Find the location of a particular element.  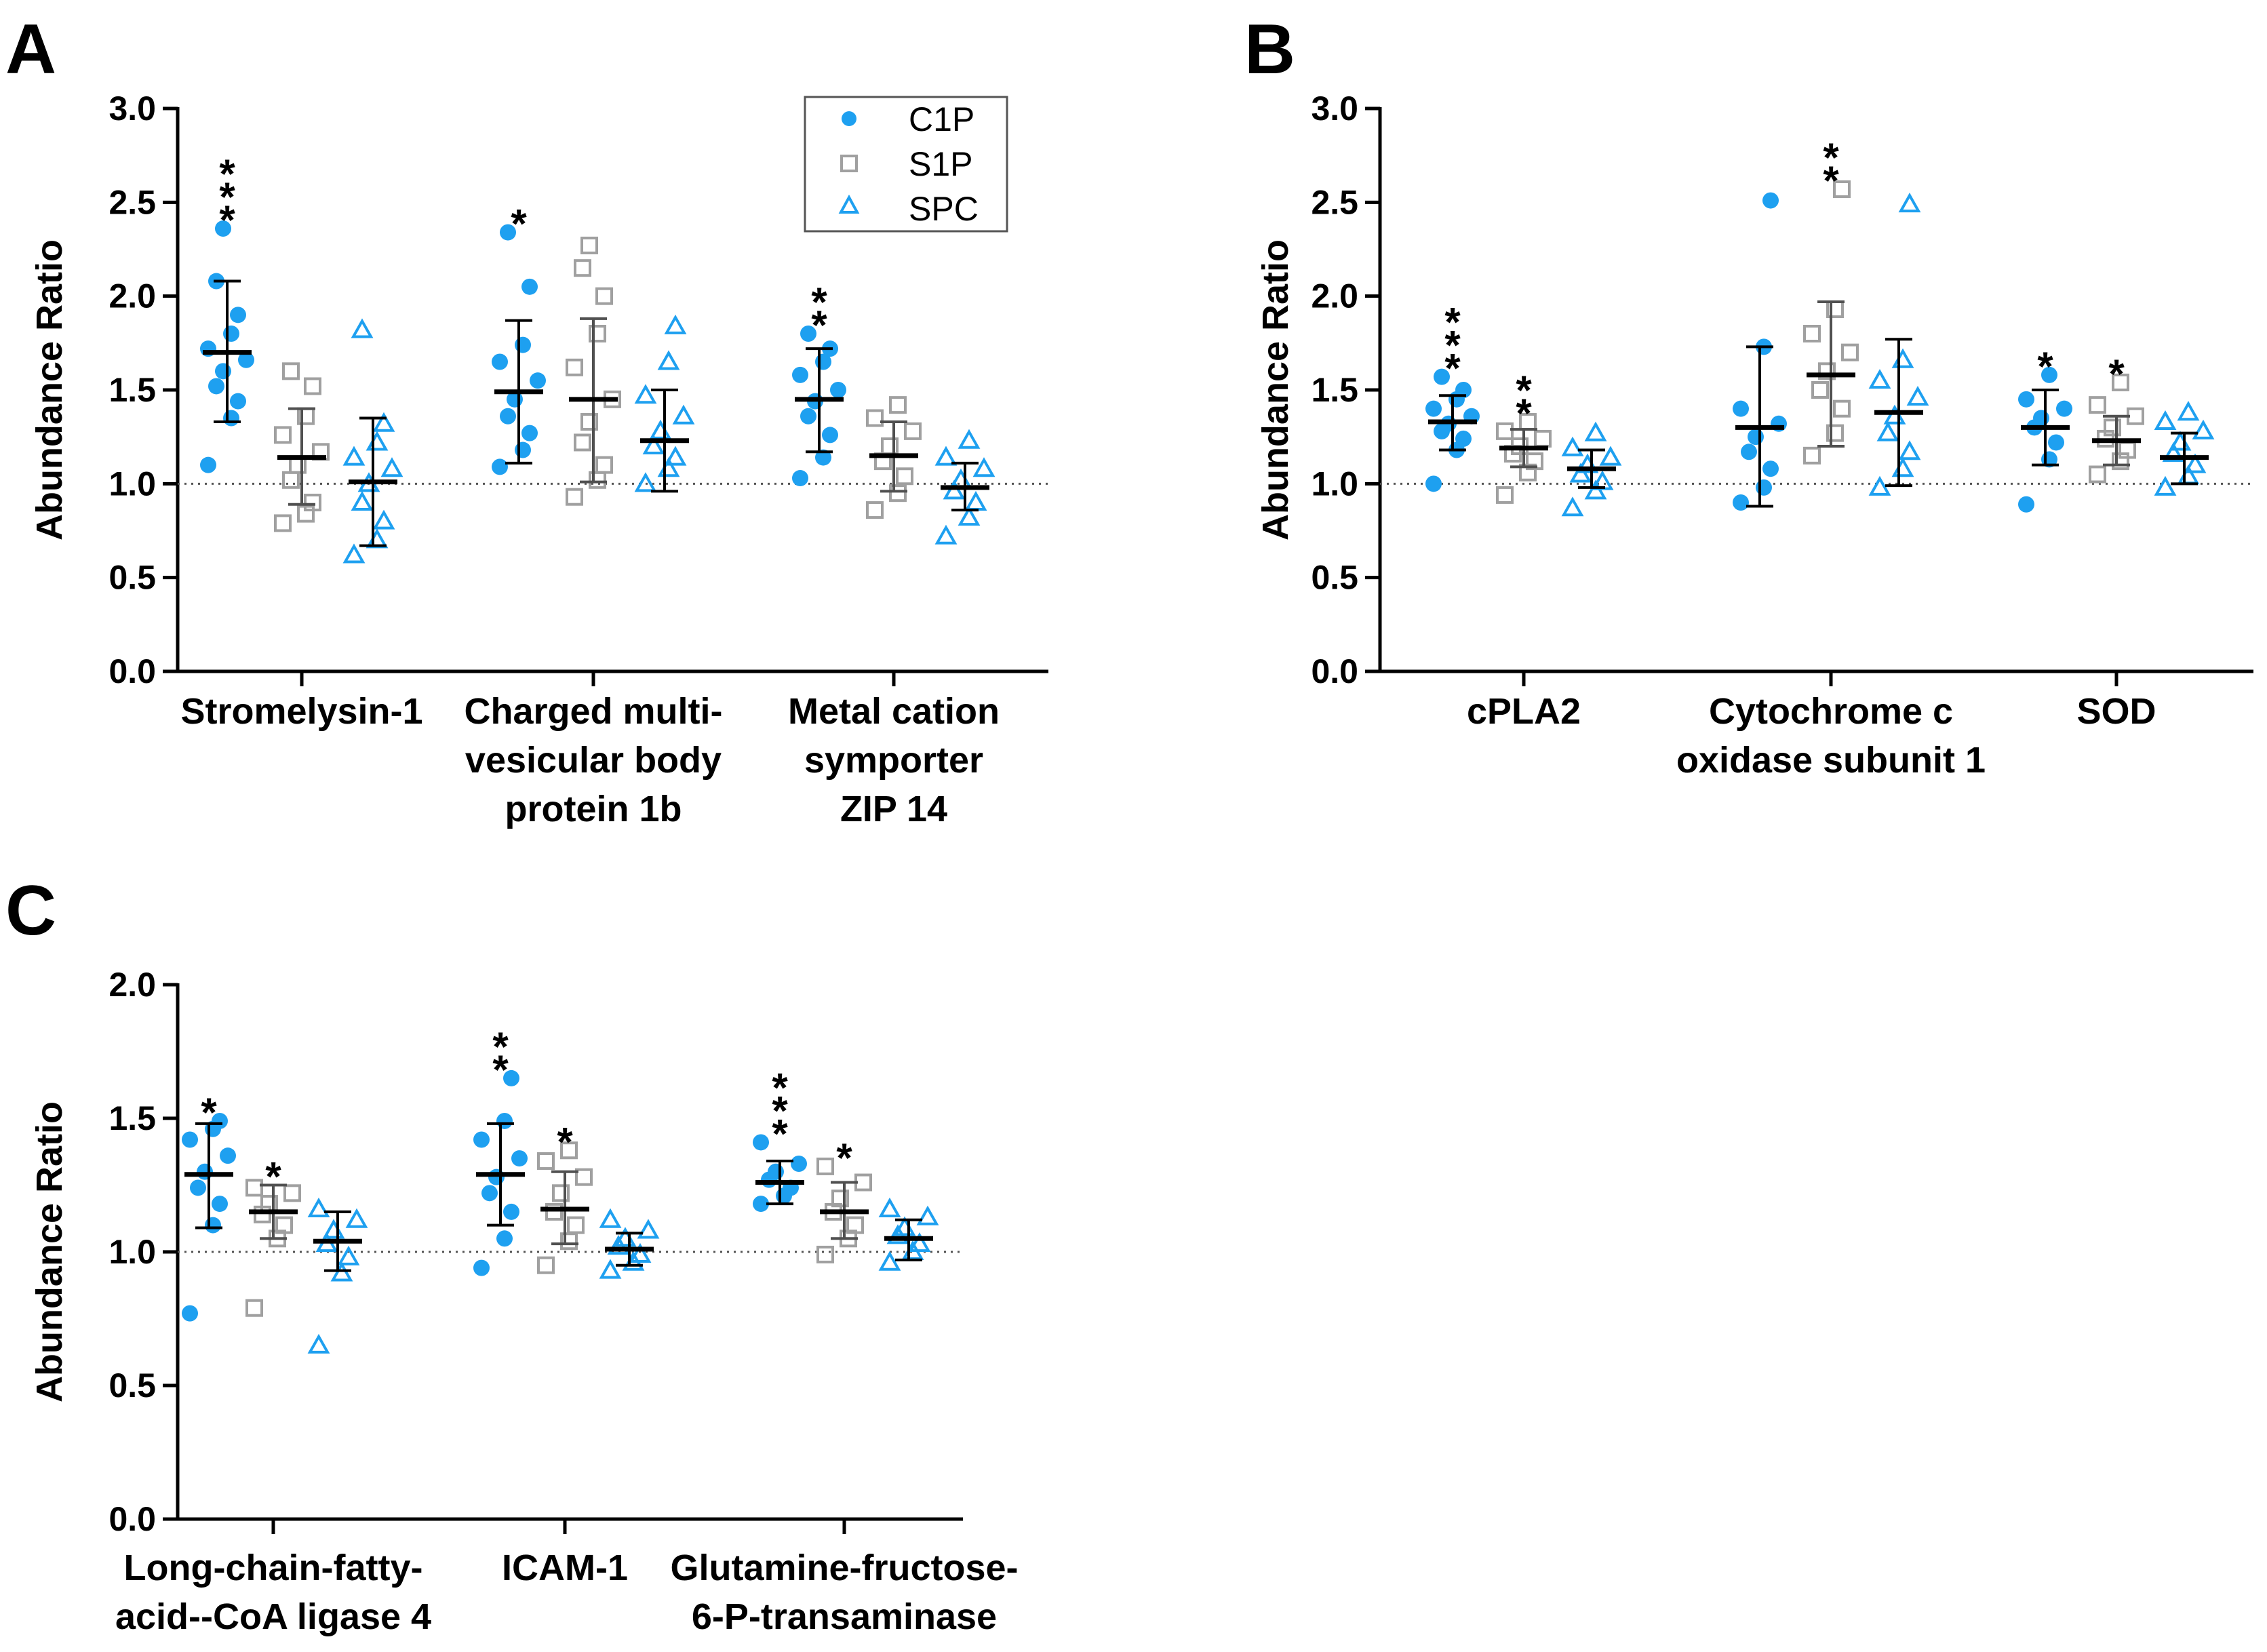

legend-frame is located at coordinates (906, 164).